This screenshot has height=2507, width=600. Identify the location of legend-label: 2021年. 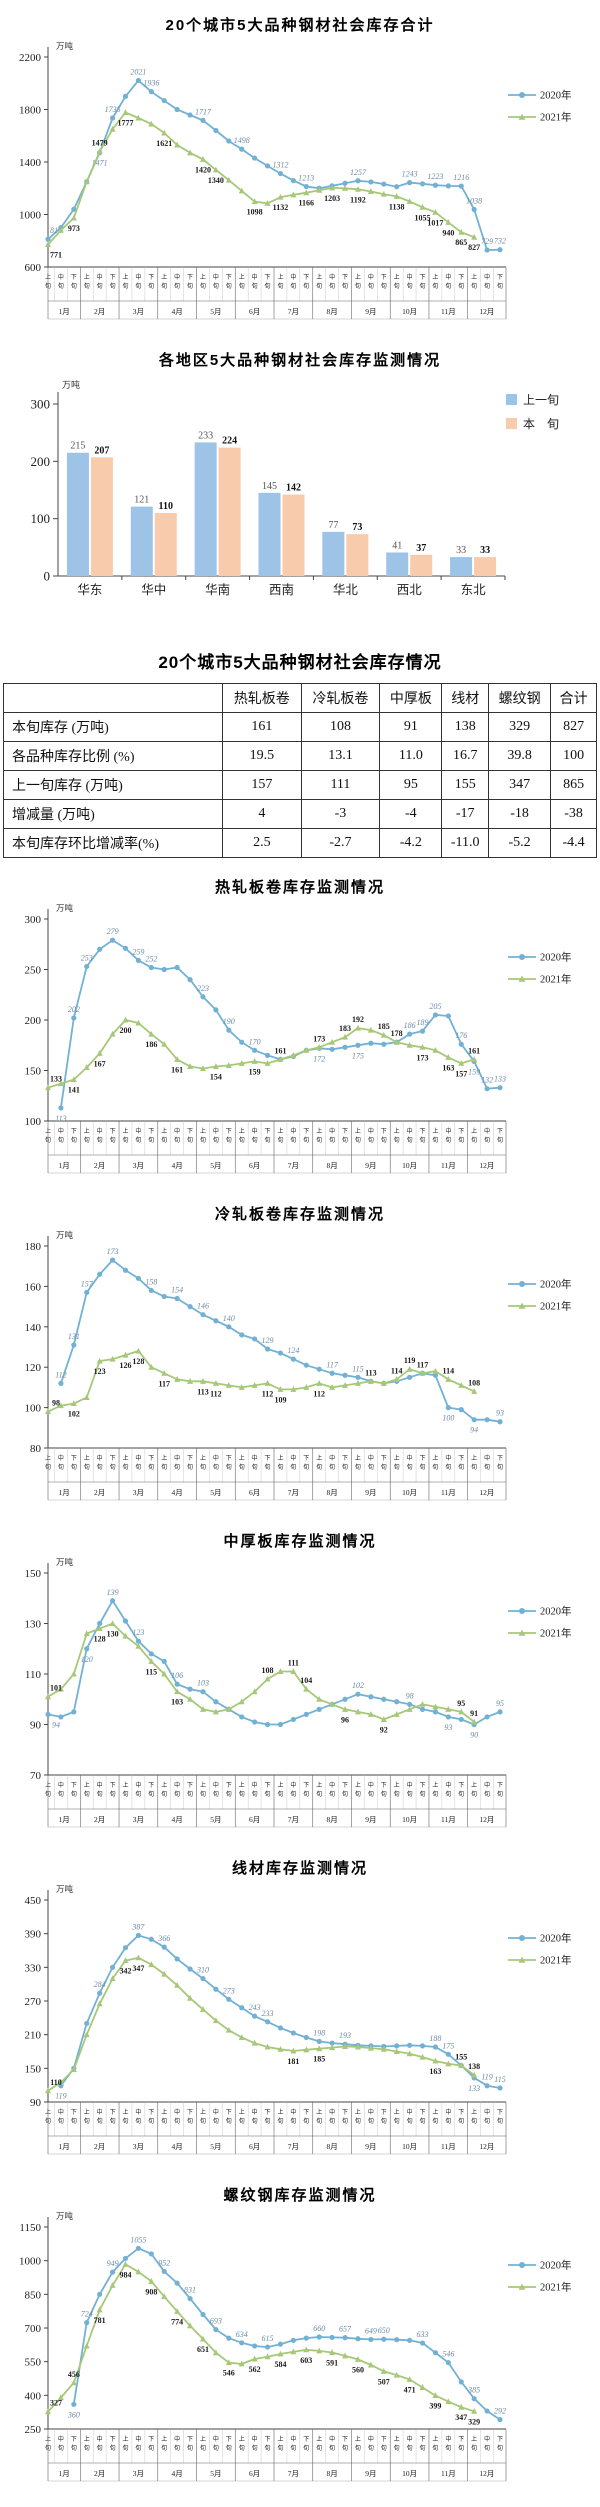
(556, 1960).